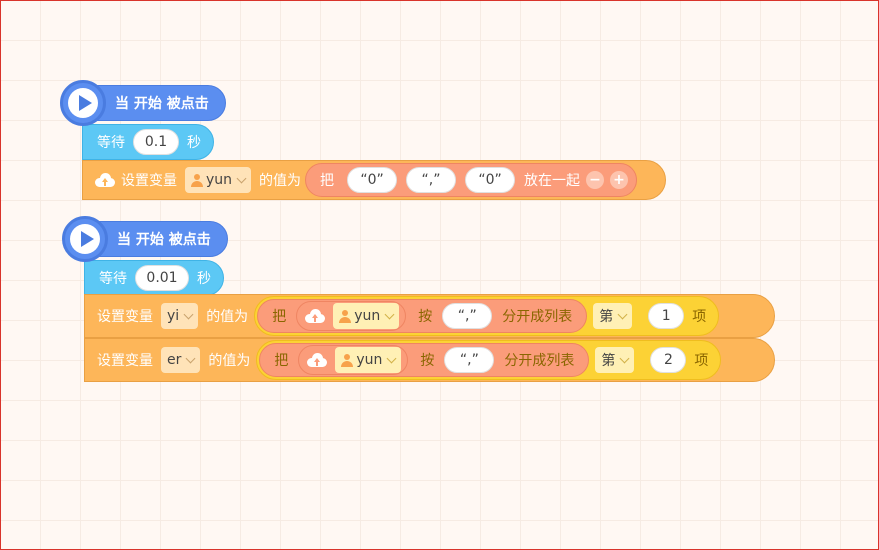 The height and width of the screenshot is (550, 879). I want to click on variable-name: yi, so click(173, 316).